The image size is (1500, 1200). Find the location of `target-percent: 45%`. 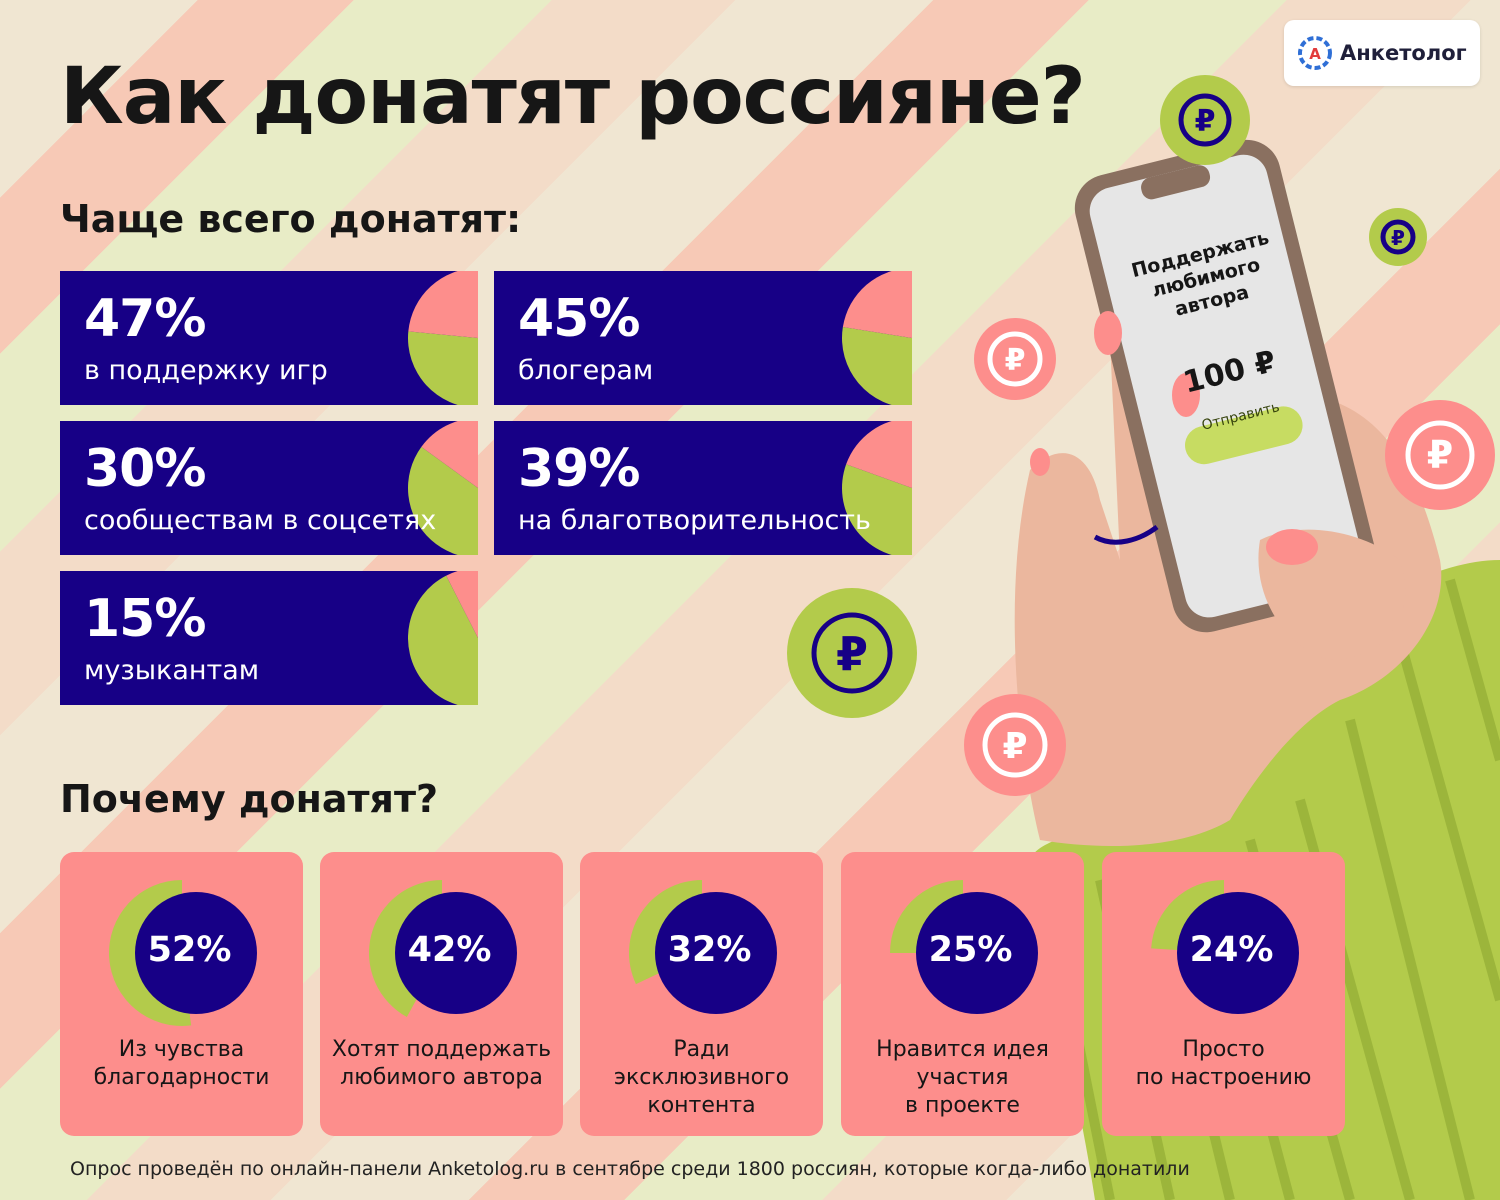

target-percent: 45% is located at coordinates (579, 319).